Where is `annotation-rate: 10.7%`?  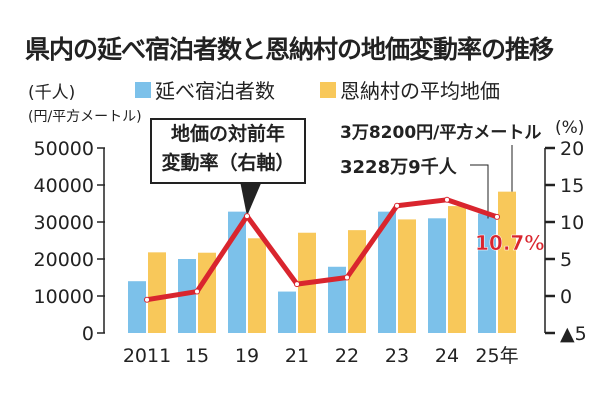 annotation-rate: 10.7% is located at coordinates (510, 243).